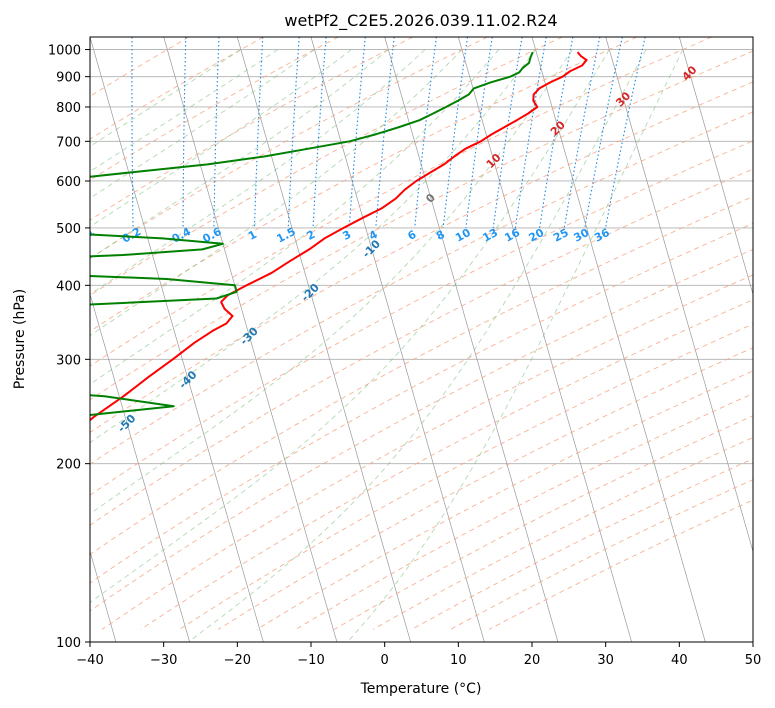 The width and height of the screenshot is (775, 708). I want to click on isotherm-label: -70, so click(8, 510).